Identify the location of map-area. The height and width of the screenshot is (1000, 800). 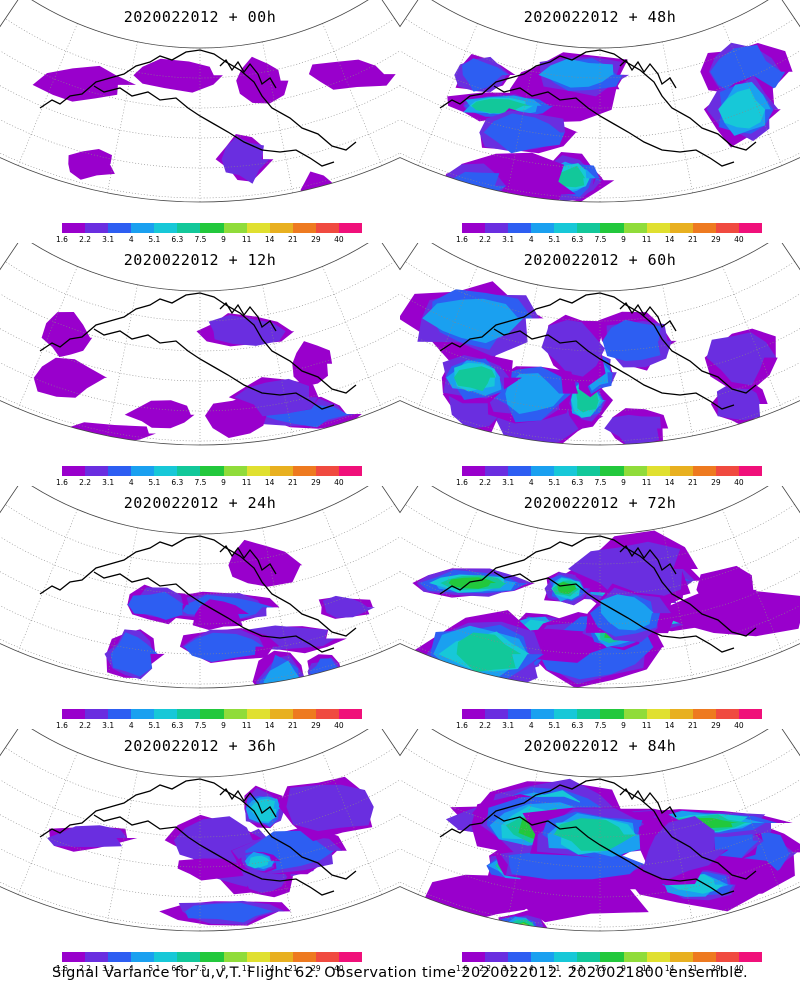
(600, 101).